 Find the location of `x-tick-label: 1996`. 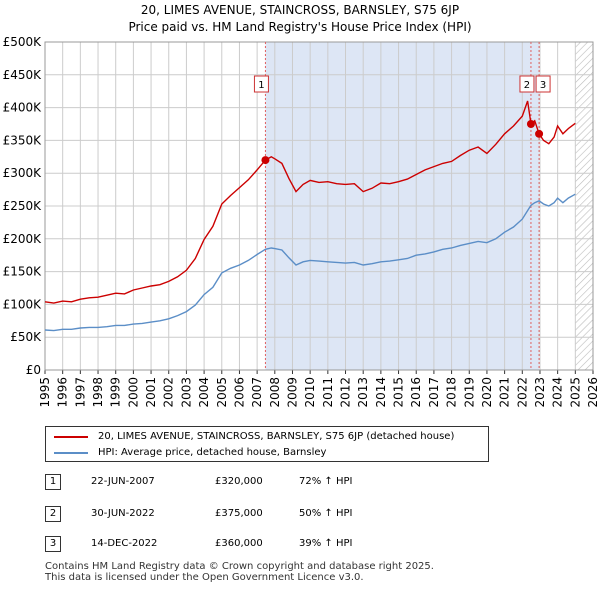

x-tick-label: 1996 is located at coordinates (63, 392).